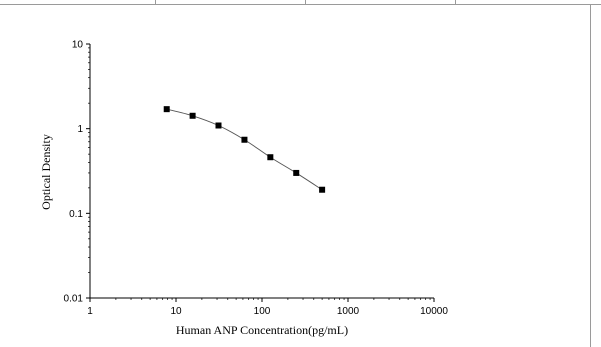 Image resolution: width=601 pixels, height=347 pixels. I want to click on y-tick-label: 0.1, so click(76, 214).